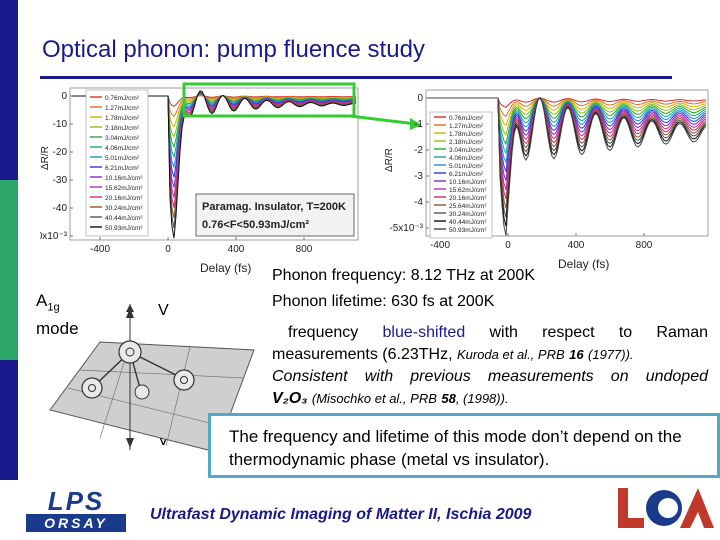 Image resolution: width=720 pixels, height=540 pixels. What do you see at coordinates (152, 397) in the screenshot?
I see `oxygen-plane` at bounding box center [152, 397].